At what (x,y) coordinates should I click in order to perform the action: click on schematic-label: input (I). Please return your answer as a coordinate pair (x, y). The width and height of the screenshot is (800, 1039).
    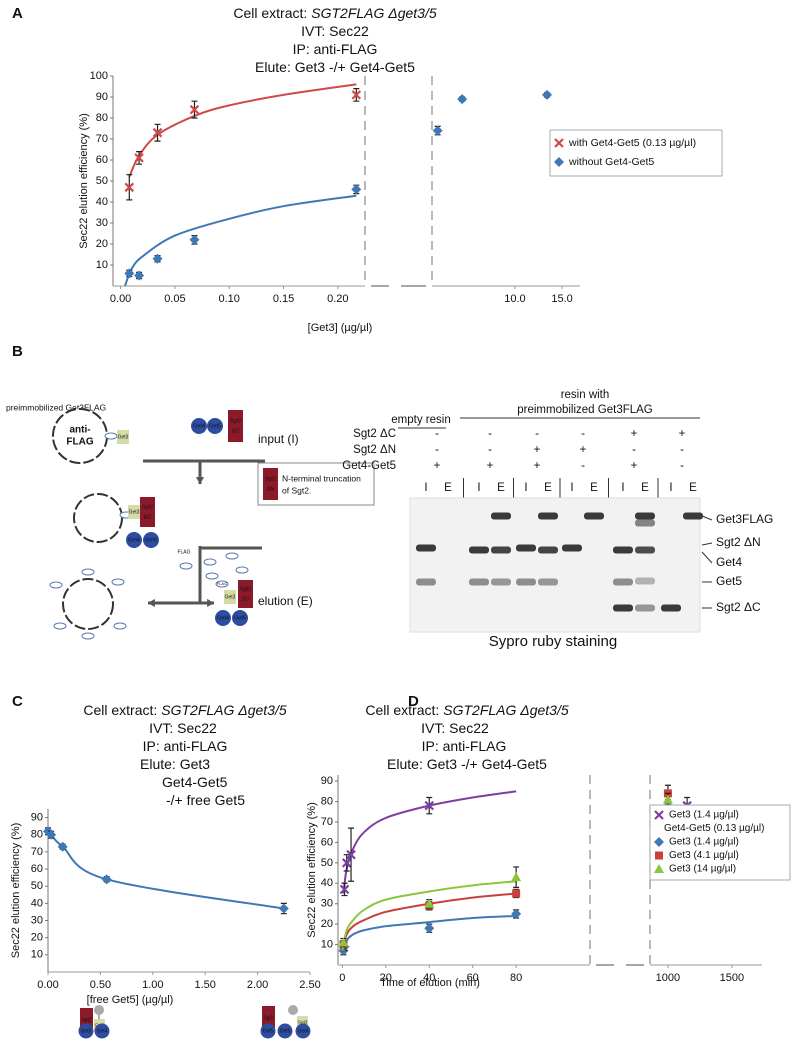
    Looking at the image, I should click on (278, 439).